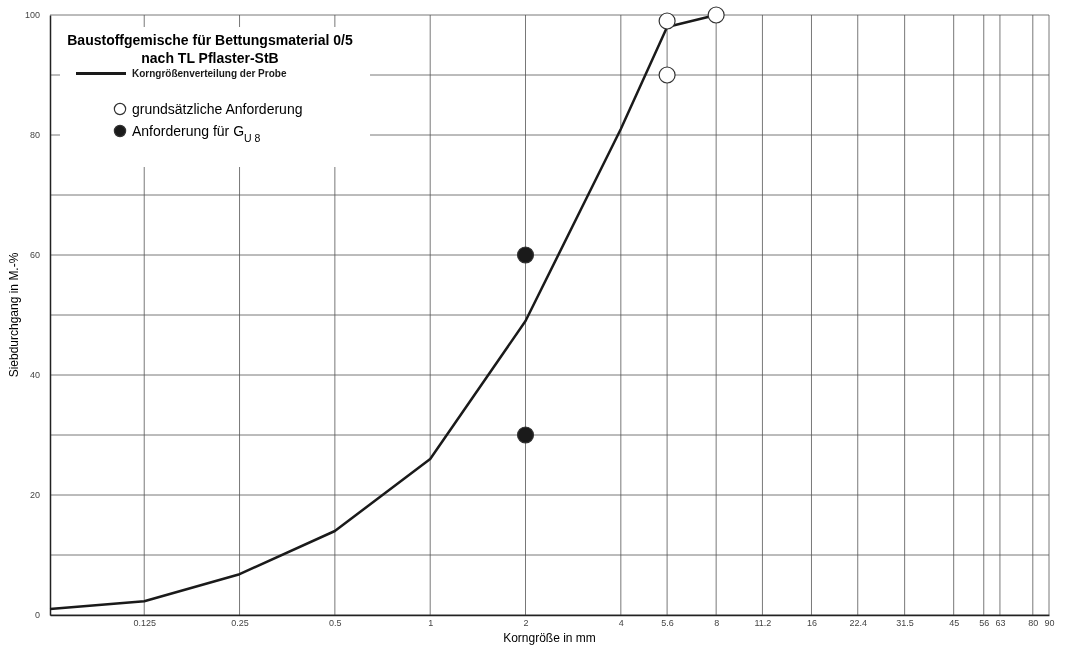 The image size is (1069, 648). I want to click on legend-title: Baustoffgemische für Bettungsmaterial 0/5 nach TL Pflaster-StB, so click(210, 49).